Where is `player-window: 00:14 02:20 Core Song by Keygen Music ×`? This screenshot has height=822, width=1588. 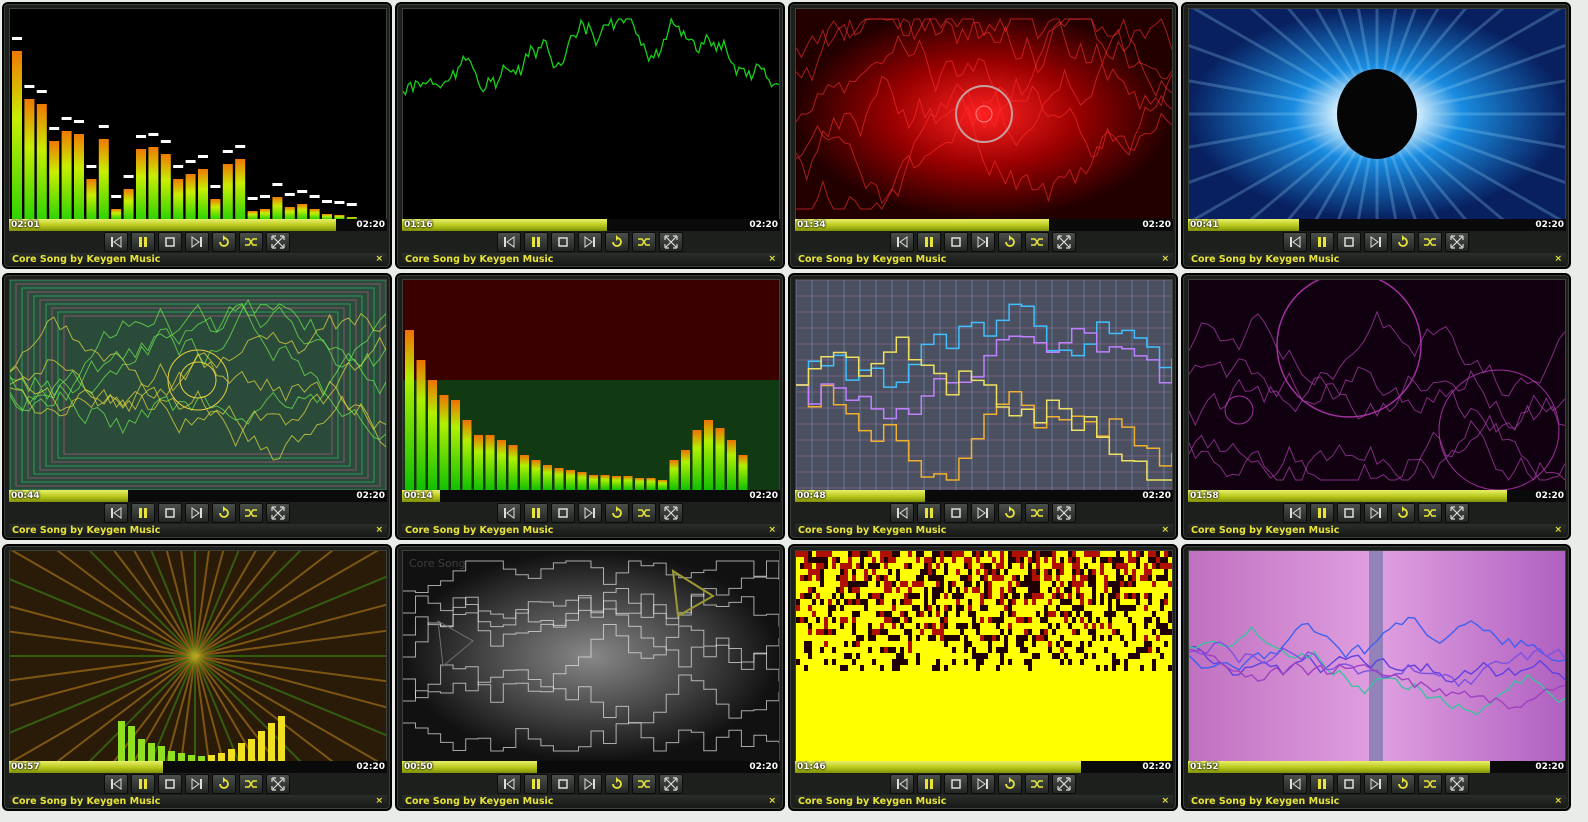 player-window: 00:14 02:20 Core Song by Keygen Music × is located at coordinates (590, 406).